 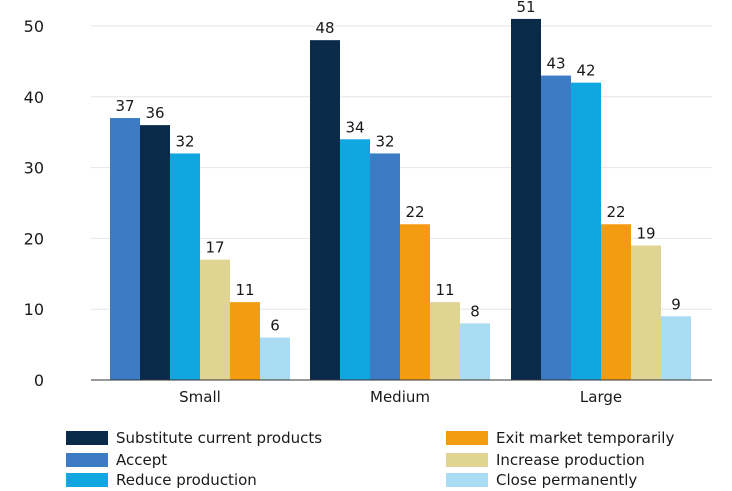 What do you see at coordinates (385, 266) in the screenshot?
I see `bar-accept-medium` at bounding box center [385, 266].